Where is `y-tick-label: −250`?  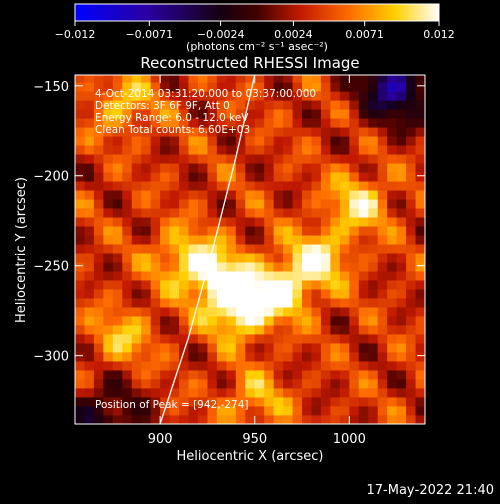 y-tick-label: −250 is located at coordinates (51, 267).